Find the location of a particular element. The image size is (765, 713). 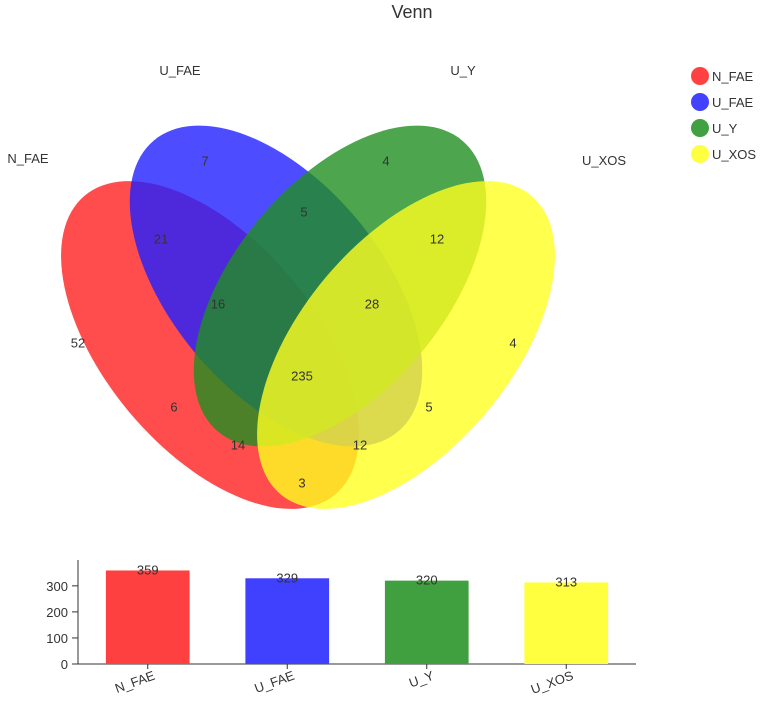

bar-y-tick-label-300: 300 is located at coordinates (57, 586).